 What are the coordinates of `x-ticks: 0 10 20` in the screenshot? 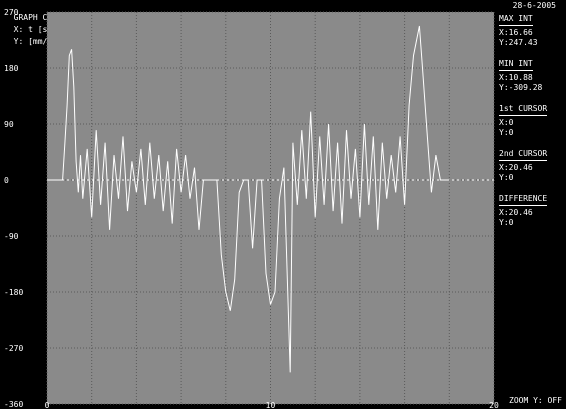 It's located at (272, 405).